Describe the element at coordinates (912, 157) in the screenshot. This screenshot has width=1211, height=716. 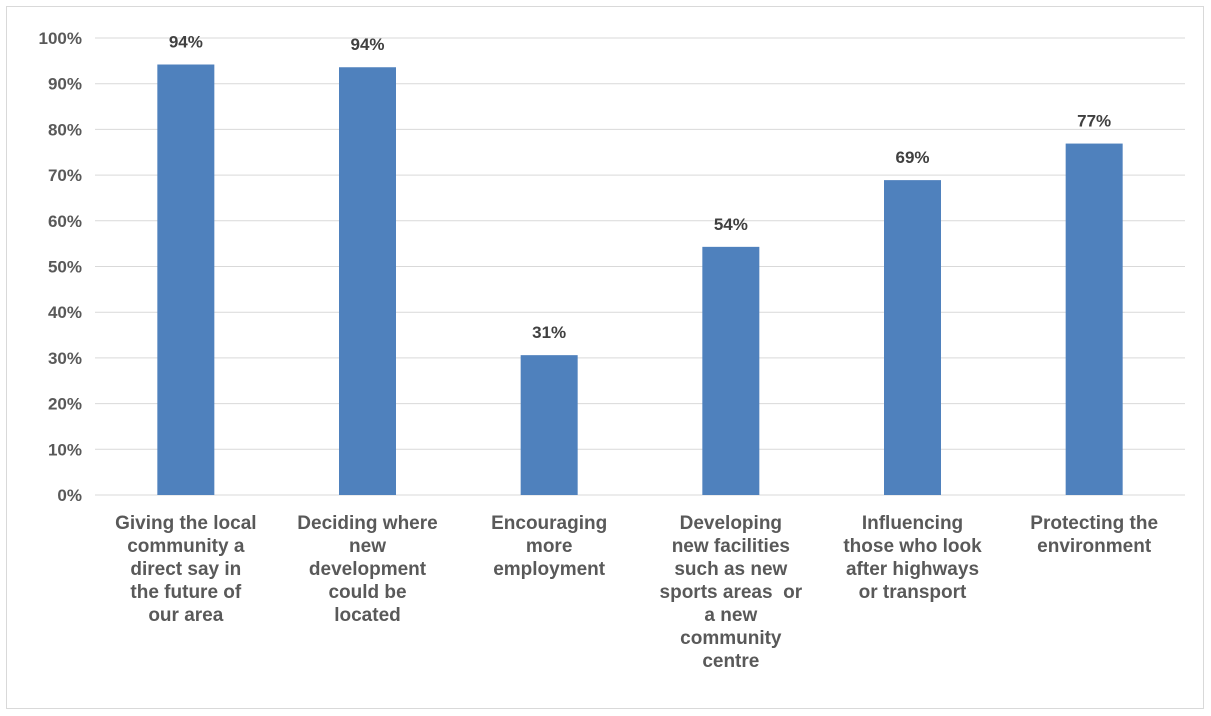
I see `data-label: 69%` at that location.